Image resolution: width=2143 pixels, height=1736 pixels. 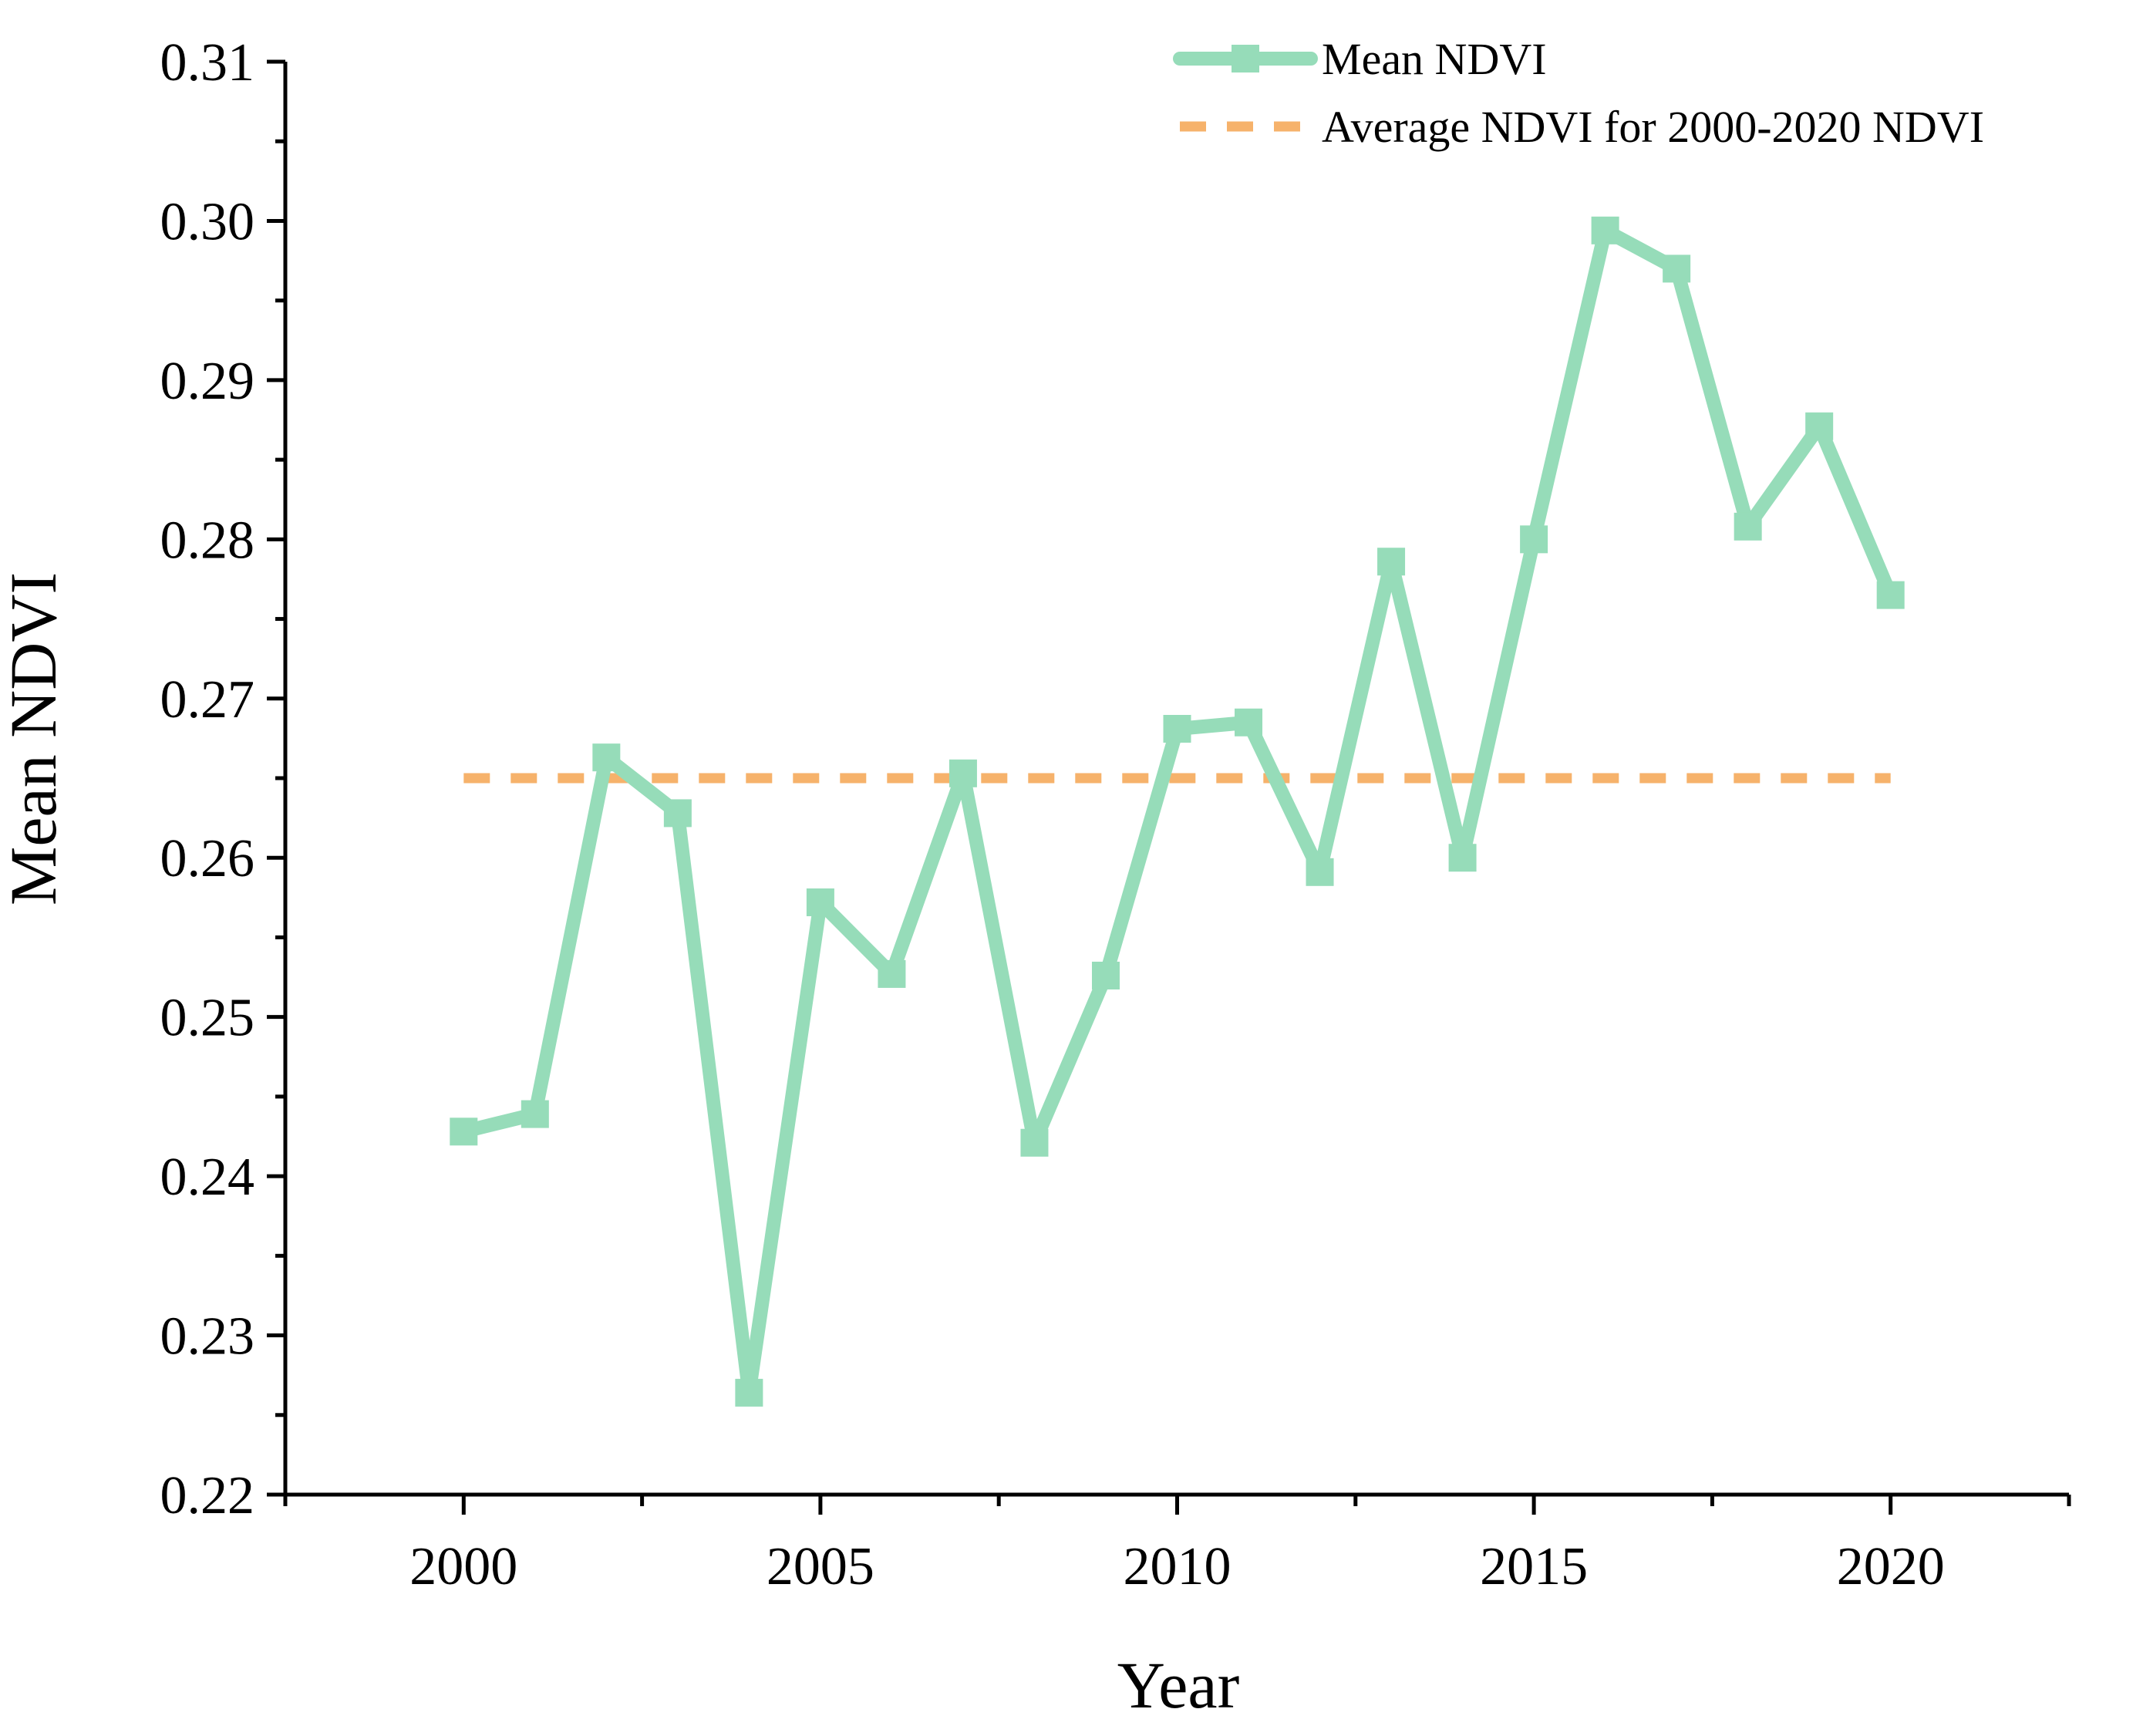 I want to click on y-tick-label: 0.29, so click(x=207, y=382).